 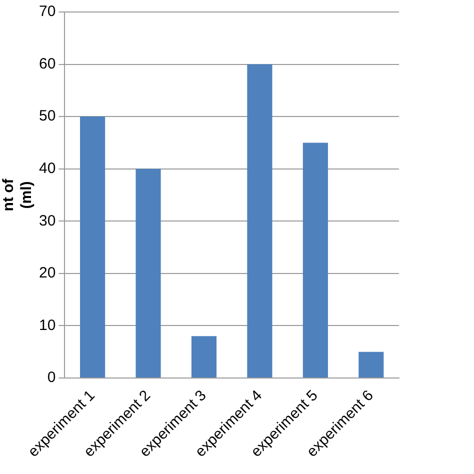 I want to click on y-tick-label: 70, so click(x=47, y=11).